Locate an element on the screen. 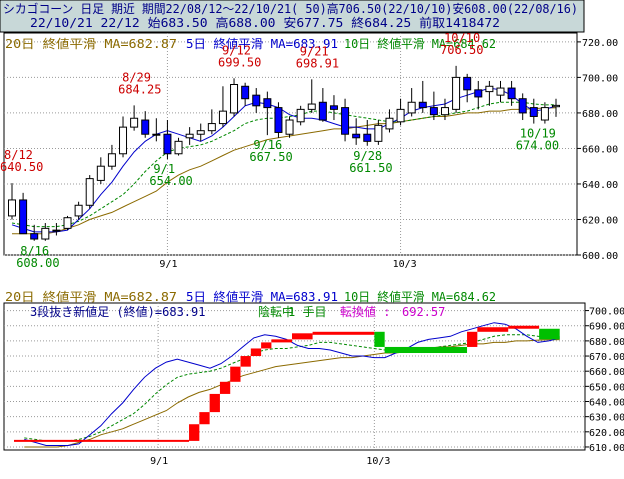  price-ytick-label: 680.00 is located at coordinates (600, 114).